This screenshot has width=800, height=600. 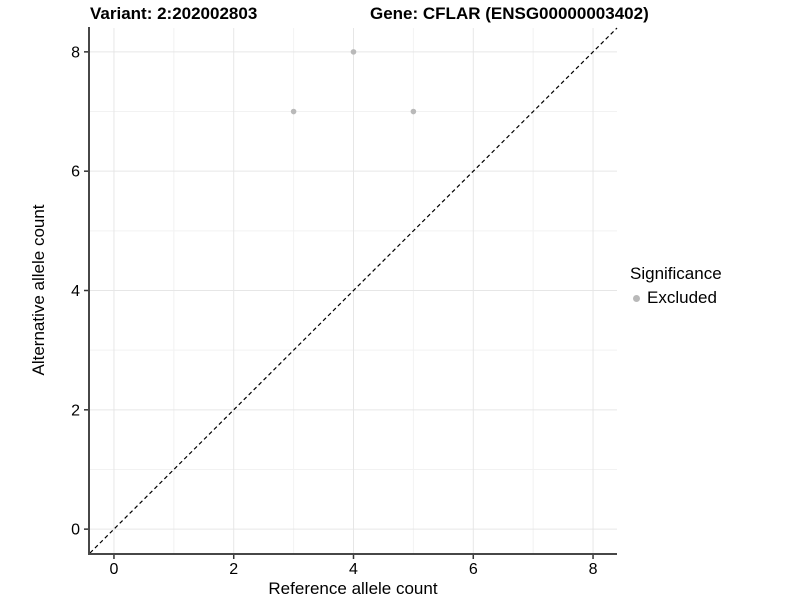 What do you see at coordinates (75, 52) in the screenshot?
I see `y-tick-label: 8` at bounding box center [75, 52].